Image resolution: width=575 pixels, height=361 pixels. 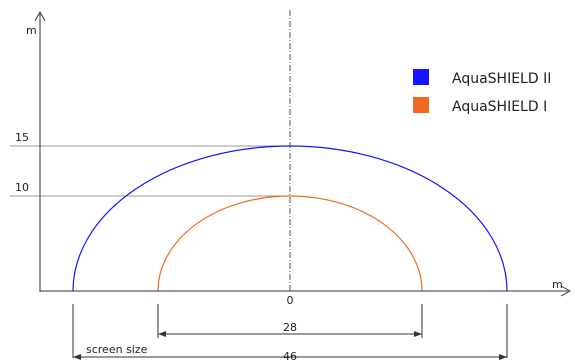 I want to click on dimension-arrow-outer-left, so click(x=77, y=357).